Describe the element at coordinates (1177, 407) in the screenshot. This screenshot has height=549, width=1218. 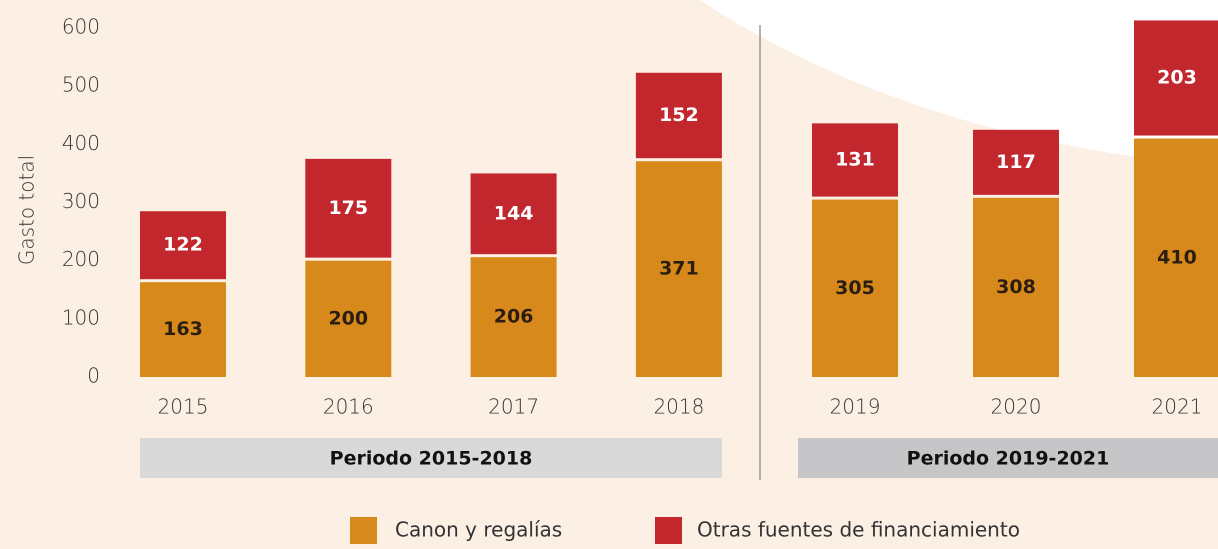
I see `x-tick-label: 2021` at that location.